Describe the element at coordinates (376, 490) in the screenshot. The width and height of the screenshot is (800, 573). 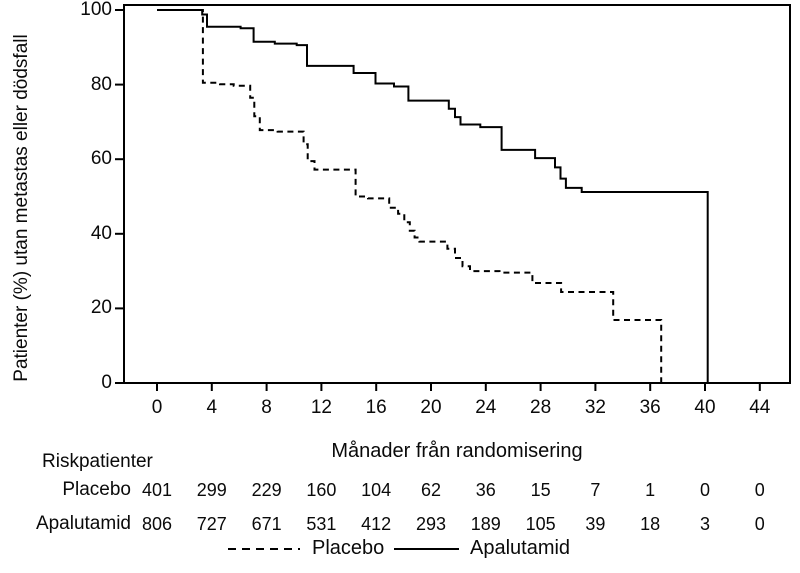
I see `risk-count-placebo: 104` at that location.